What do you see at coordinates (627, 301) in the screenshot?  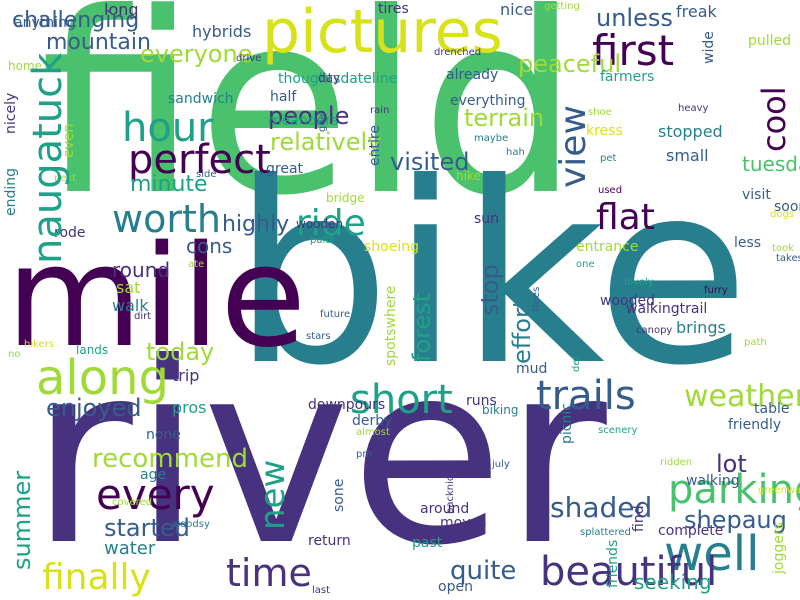 I see `word-mud: wooded` at bounding box center [627, 301].